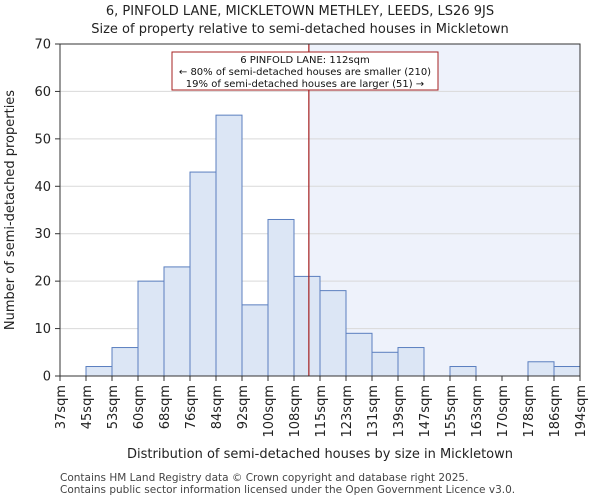  I want to click on x-tick-label: 92sqm, so click(243, 407).